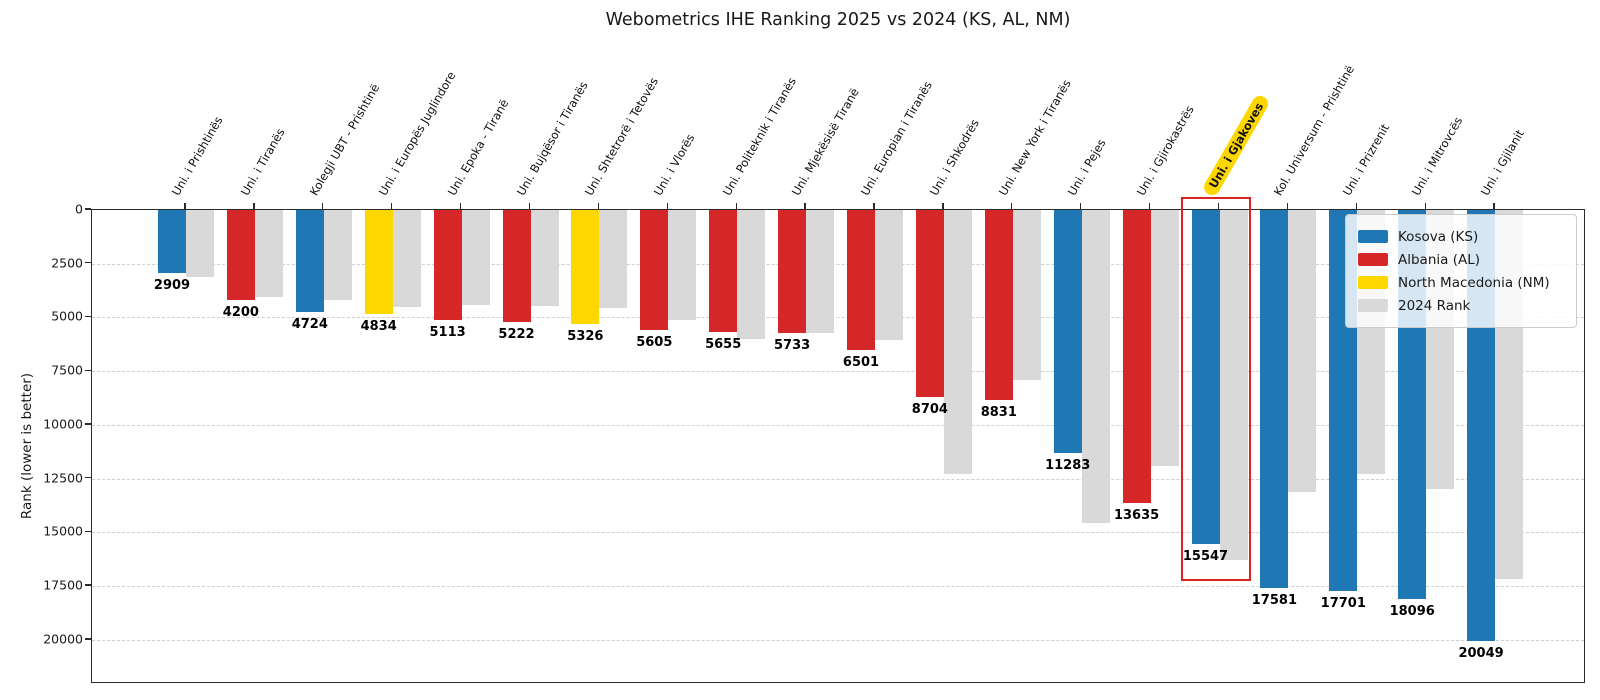 The image size is (1600, 700). What do you see at coordinates (1438, 236) in the screenshot?
I see `legend-label-0: Kosova (KS)` at bounding box center [1438, 236].